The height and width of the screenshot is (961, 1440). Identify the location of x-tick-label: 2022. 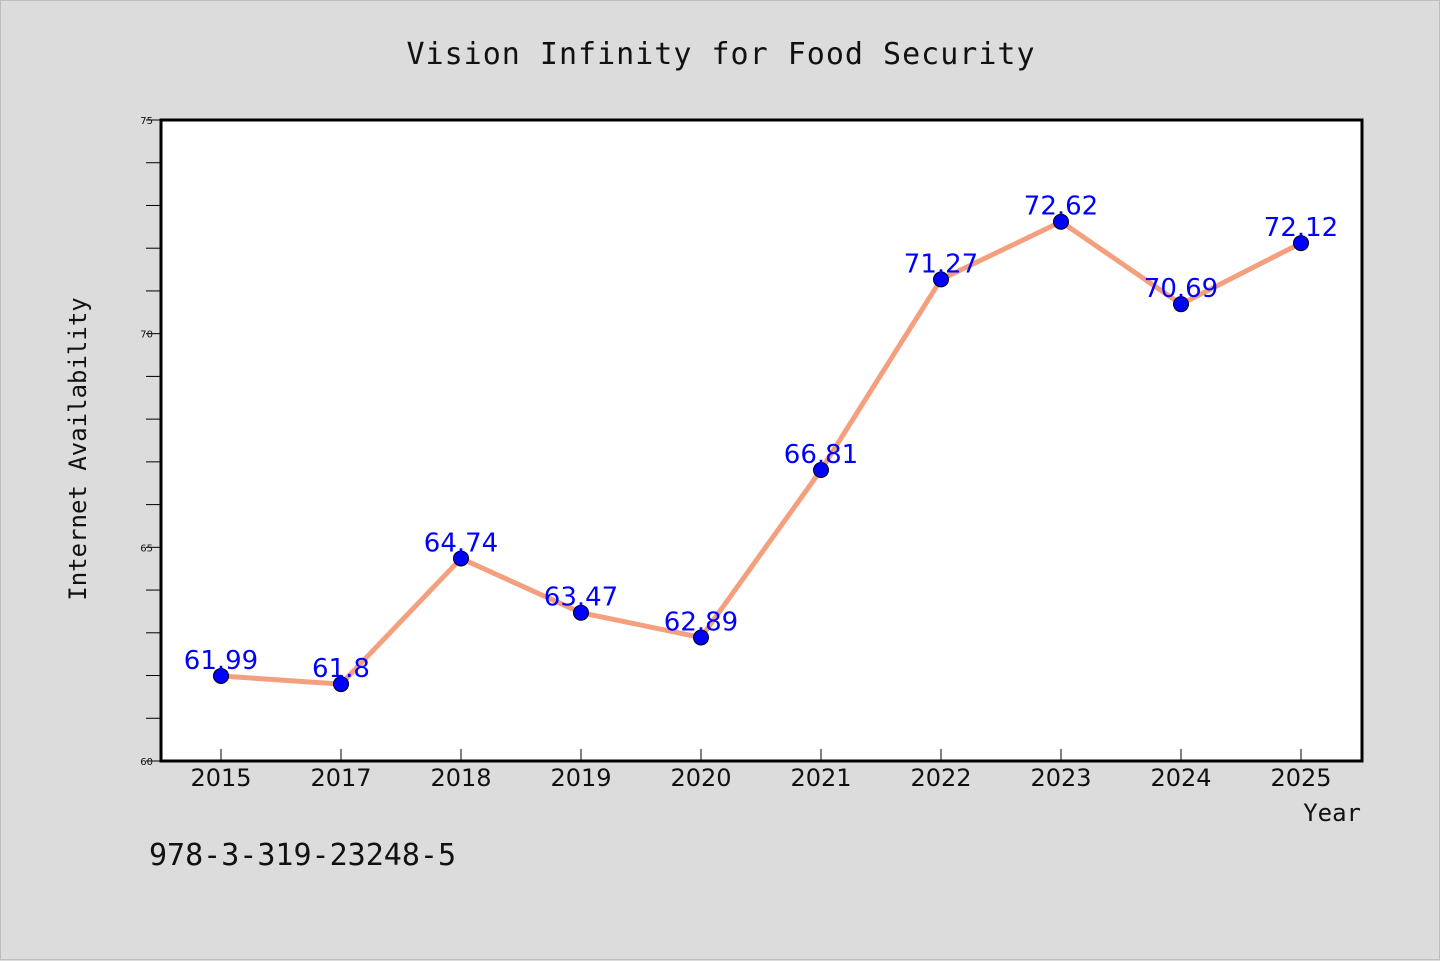
(940, 778).